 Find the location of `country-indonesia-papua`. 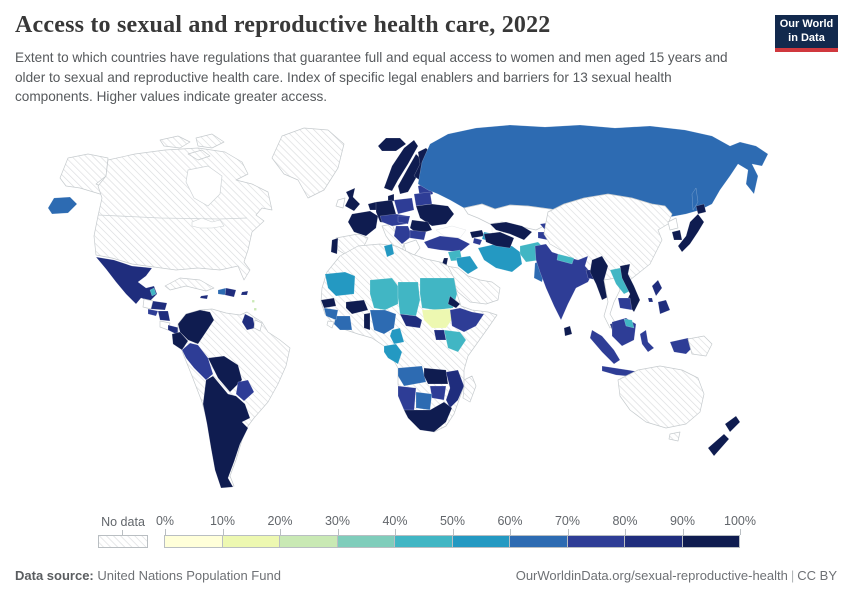

country-indonesia-papua is located at coordinates (682, 346).